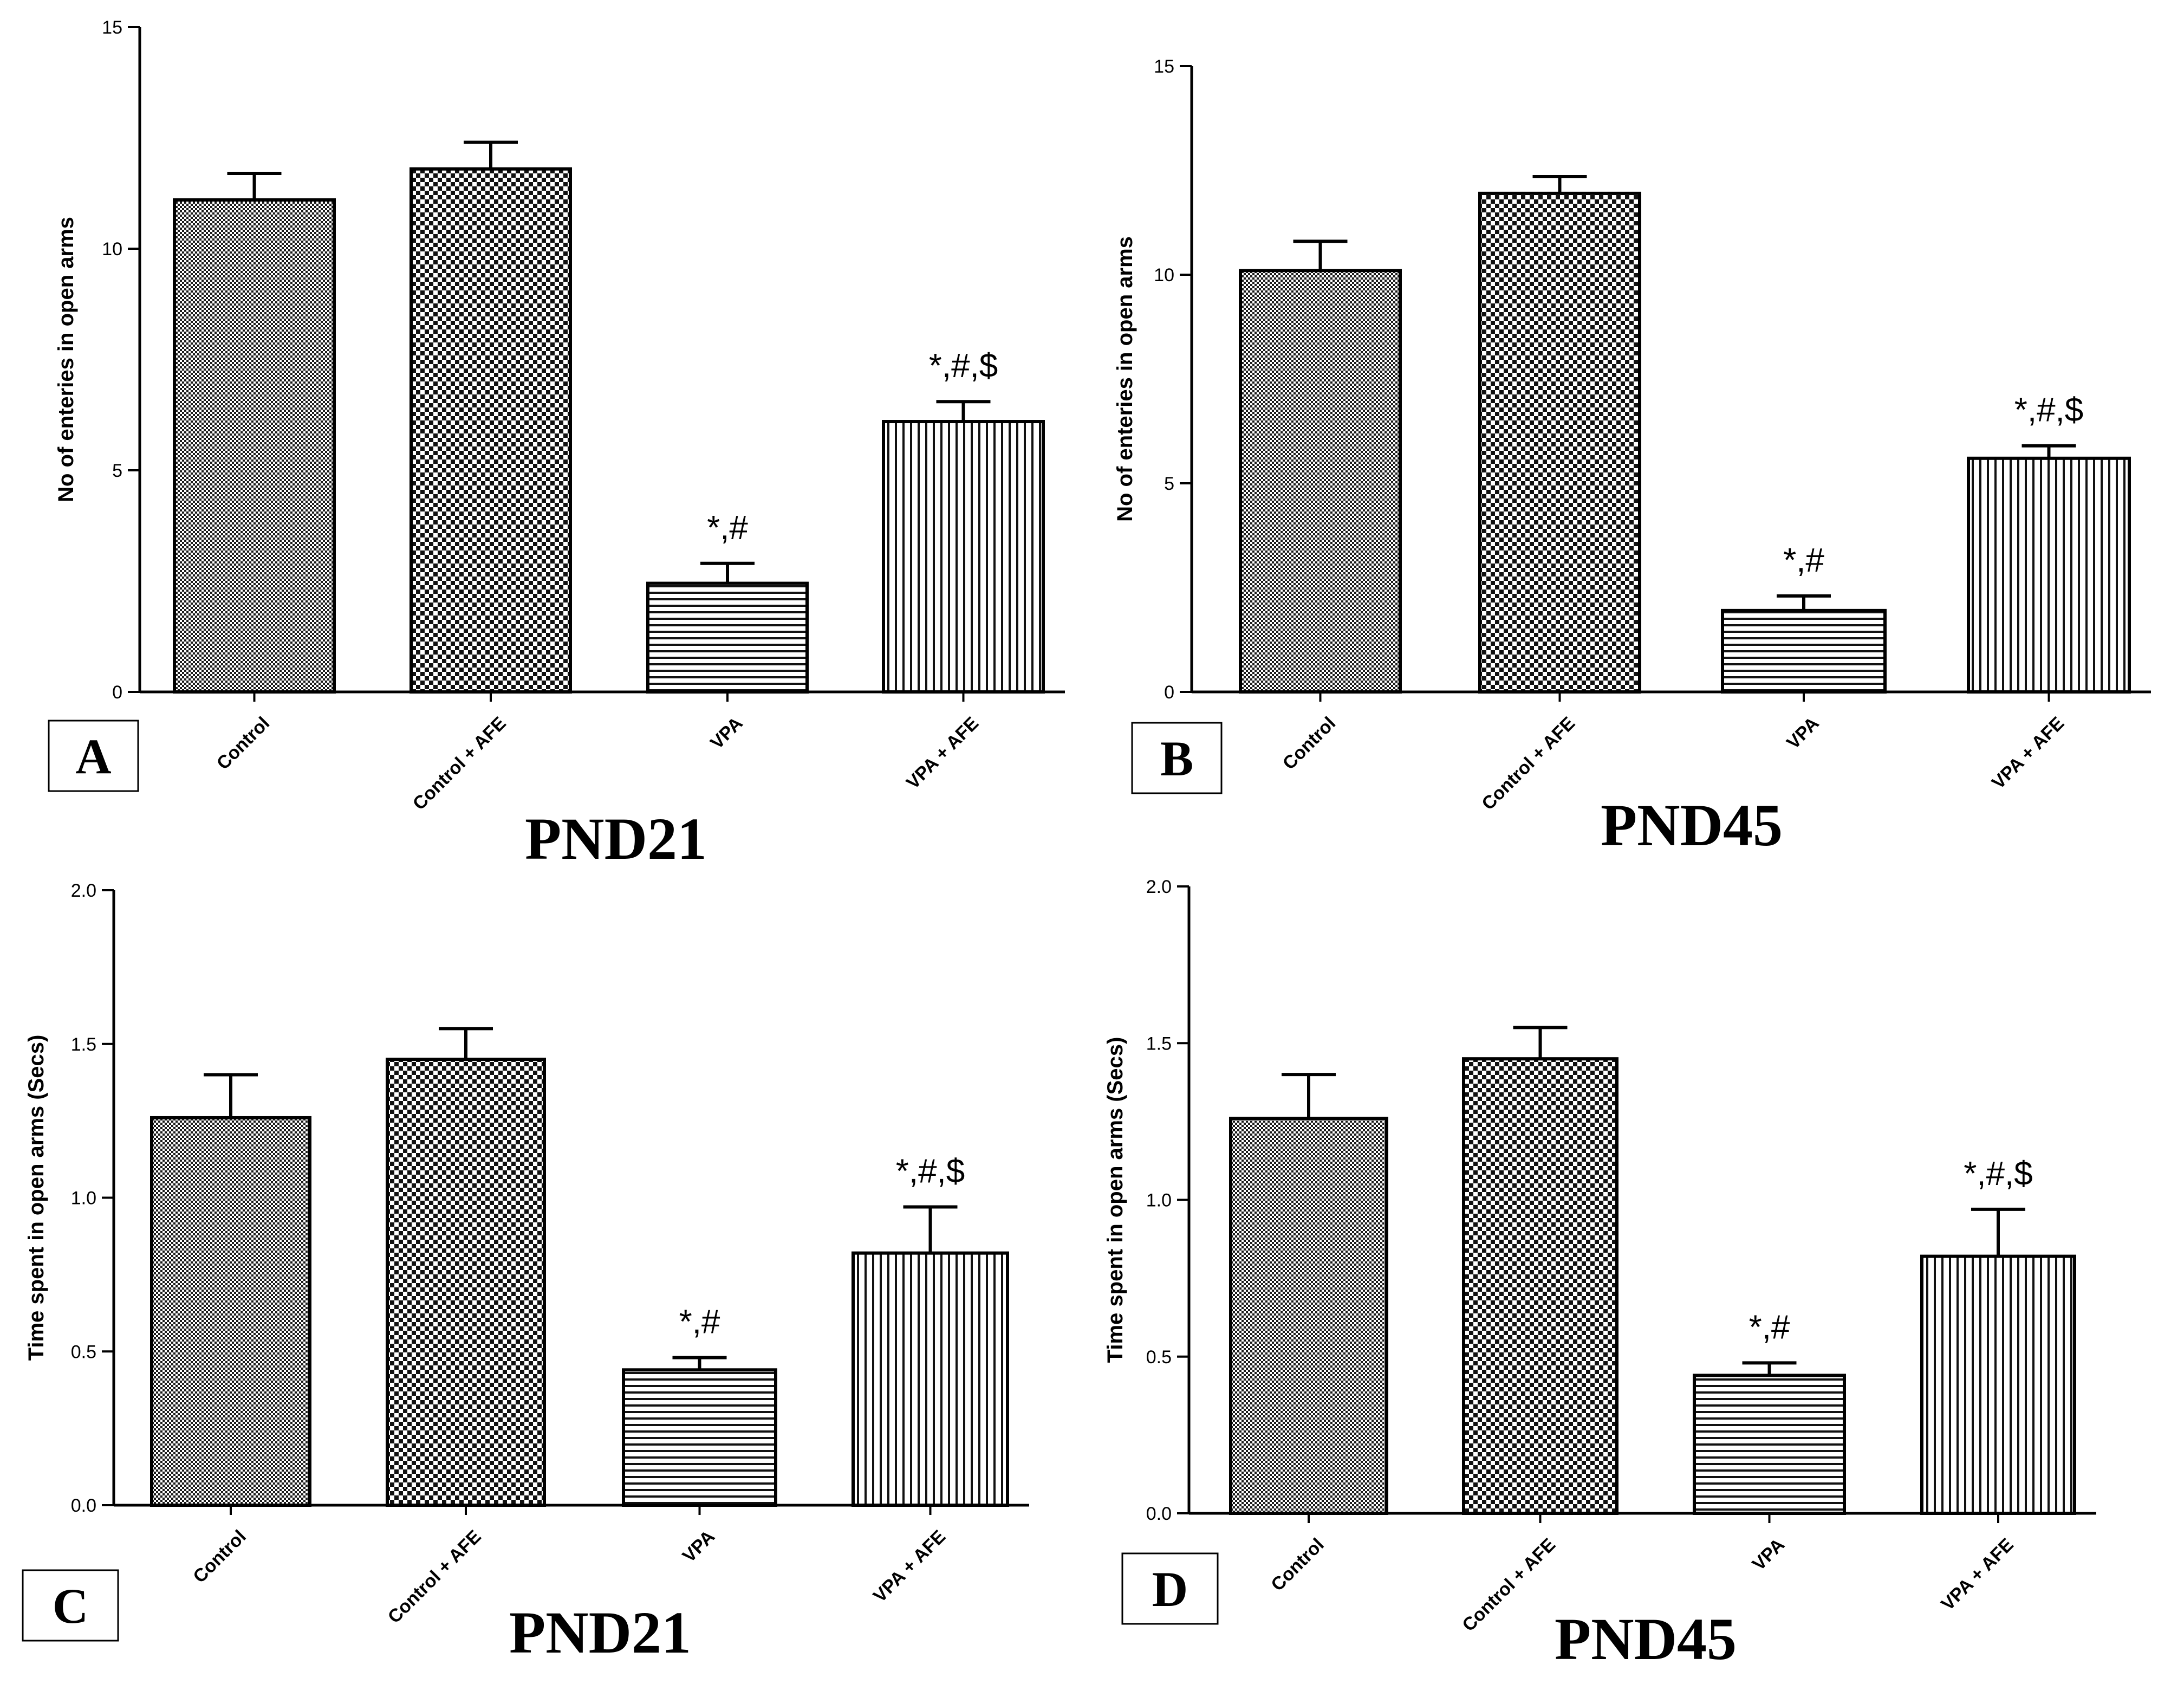 The height and width of the screenshot is (1684, 2184). I want to click on panel-letter: C, so click(70, 1606).